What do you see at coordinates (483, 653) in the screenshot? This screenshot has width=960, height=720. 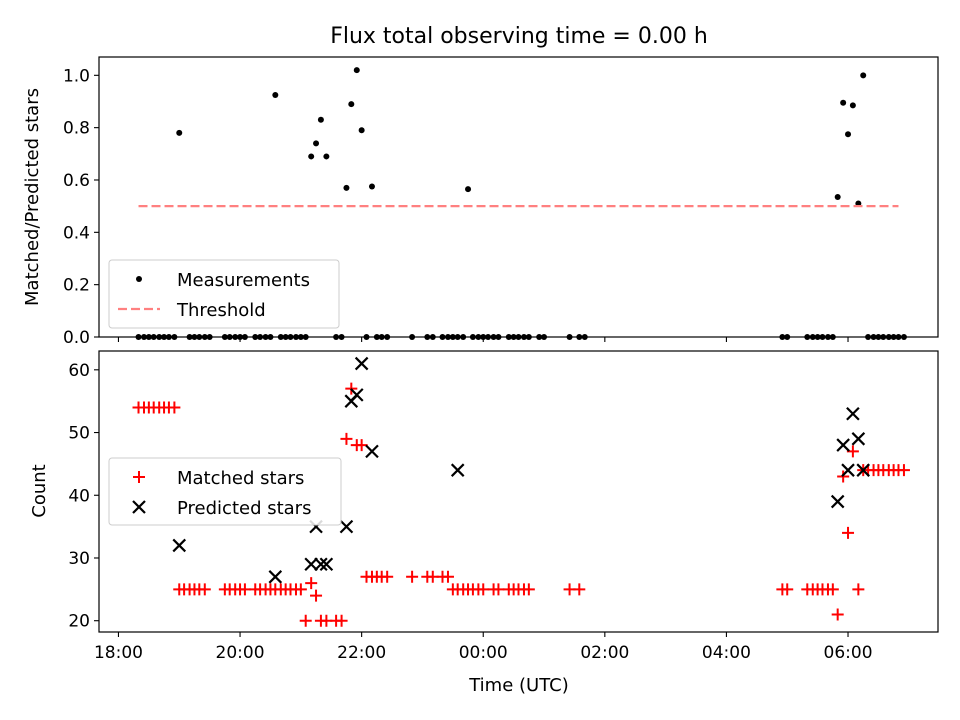 I see `x-tick-label: 00:00` at bounding box center [483, 653].